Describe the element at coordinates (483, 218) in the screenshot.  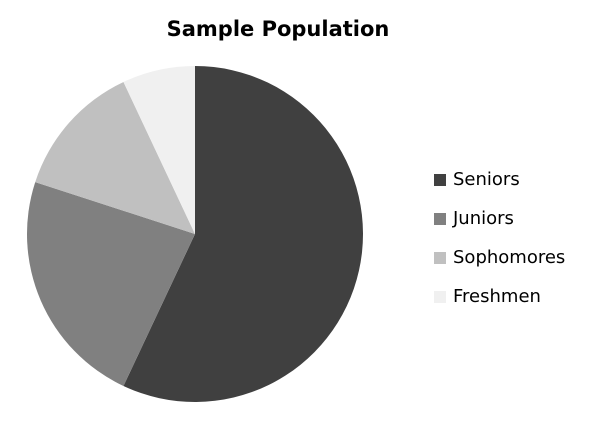
I see `legend-label: Juniors` at that location.